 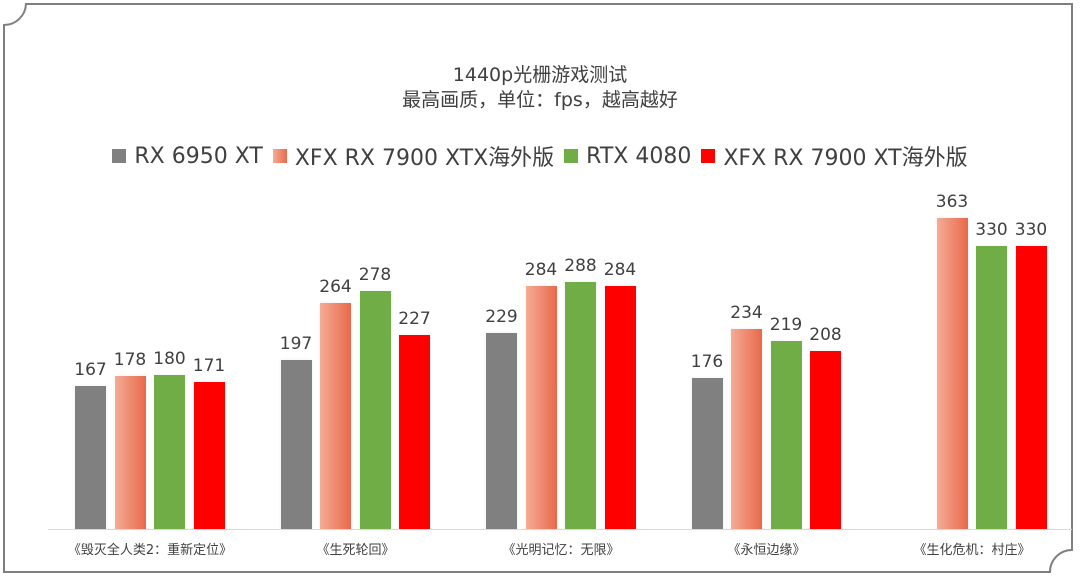 I want to click on legend-item-xfx-7900xtx: XFX RX 7900 XTX海外版, so click(x=413, y=156).